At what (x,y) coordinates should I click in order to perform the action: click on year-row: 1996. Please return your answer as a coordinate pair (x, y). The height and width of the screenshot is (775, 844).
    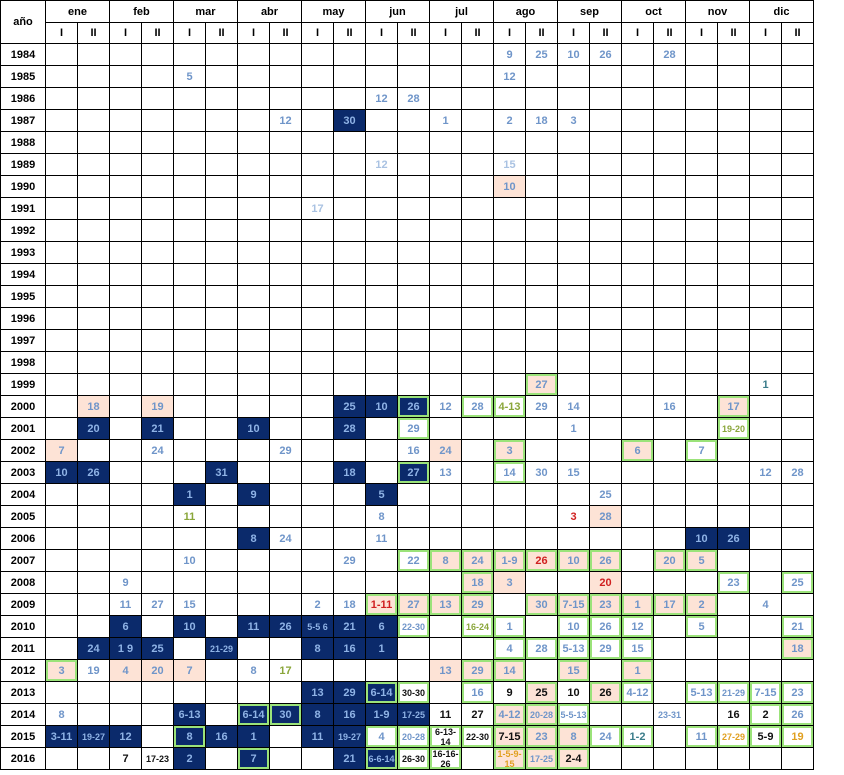
    Looking at the image, I should click on (407, 318).